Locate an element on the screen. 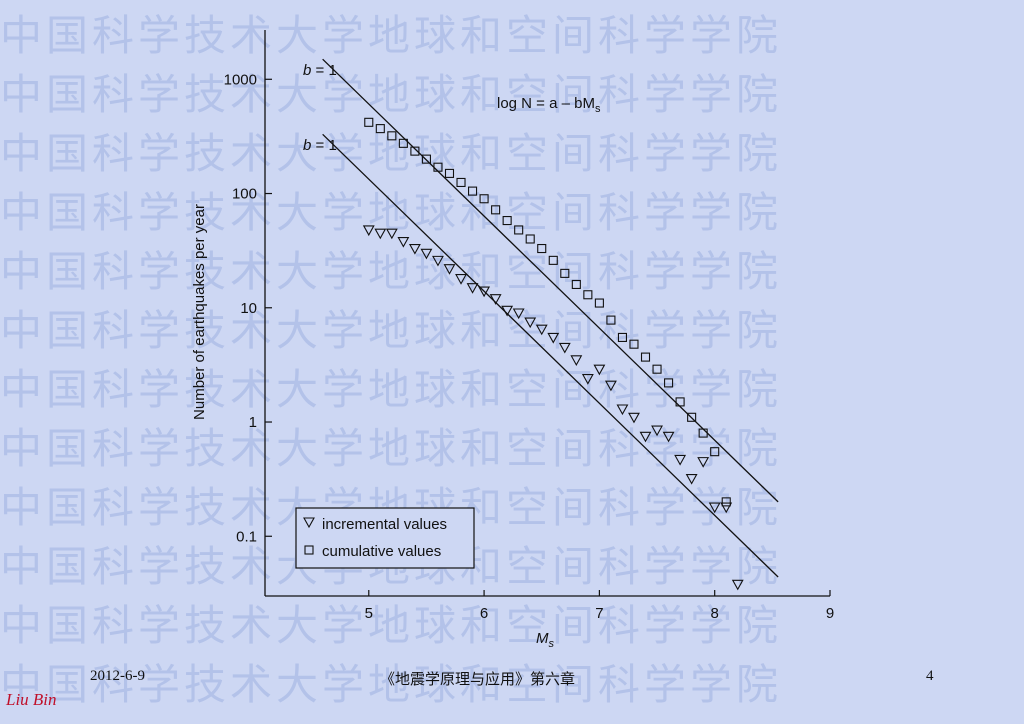  y-tick-label: 10 is located at coordinates (248, 308).